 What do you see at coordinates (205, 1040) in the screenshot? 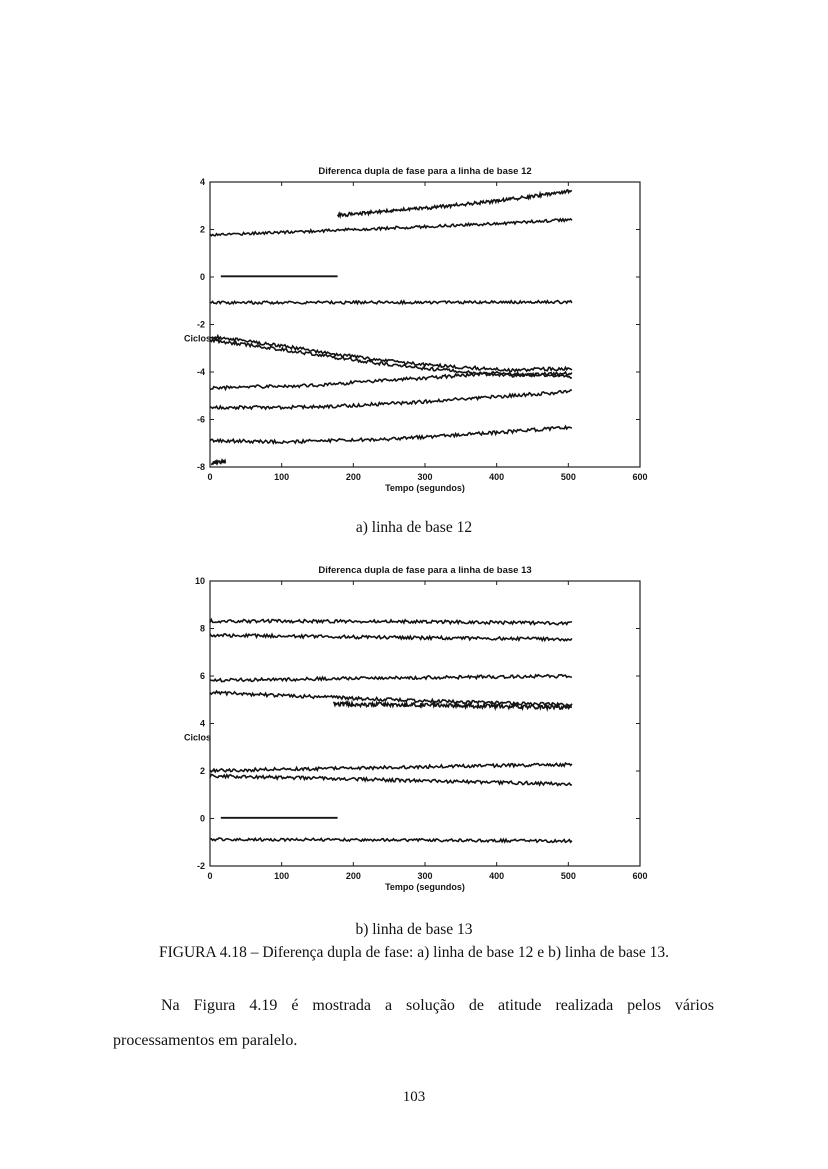
I see `body-paragraph-line-2: processamentos em paralelo.` at bounding box center [205, 1040].